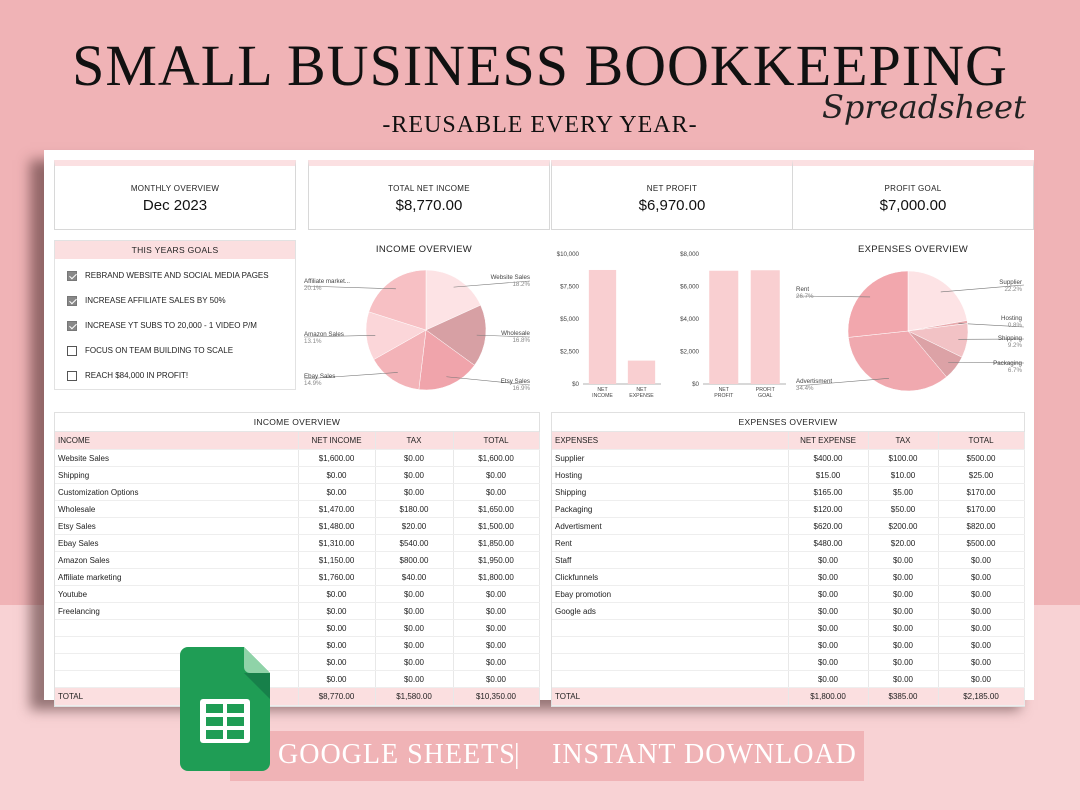  I want to click on table-cell: $1,480.00, so click(337, 526).